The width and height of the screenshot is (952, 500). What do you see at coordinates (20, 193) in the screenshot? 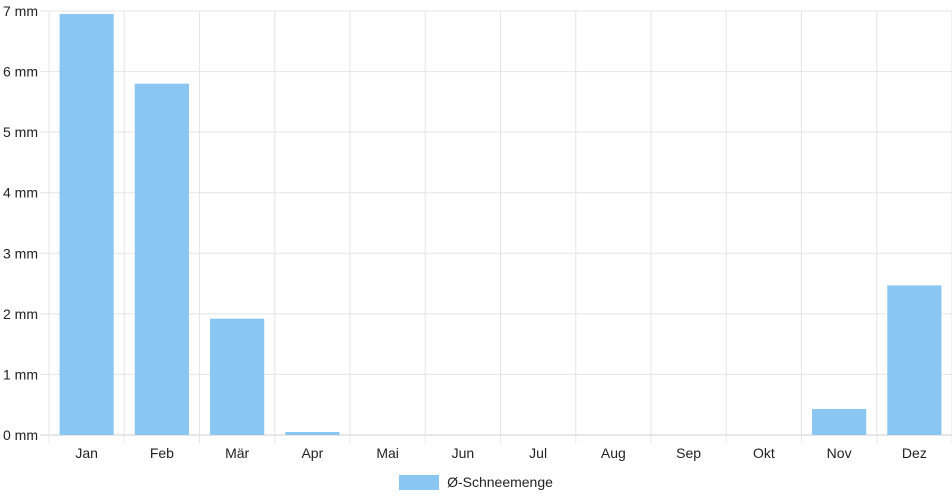
I see `y-tick-label: 4 mm` at bounding box center [20, 193].